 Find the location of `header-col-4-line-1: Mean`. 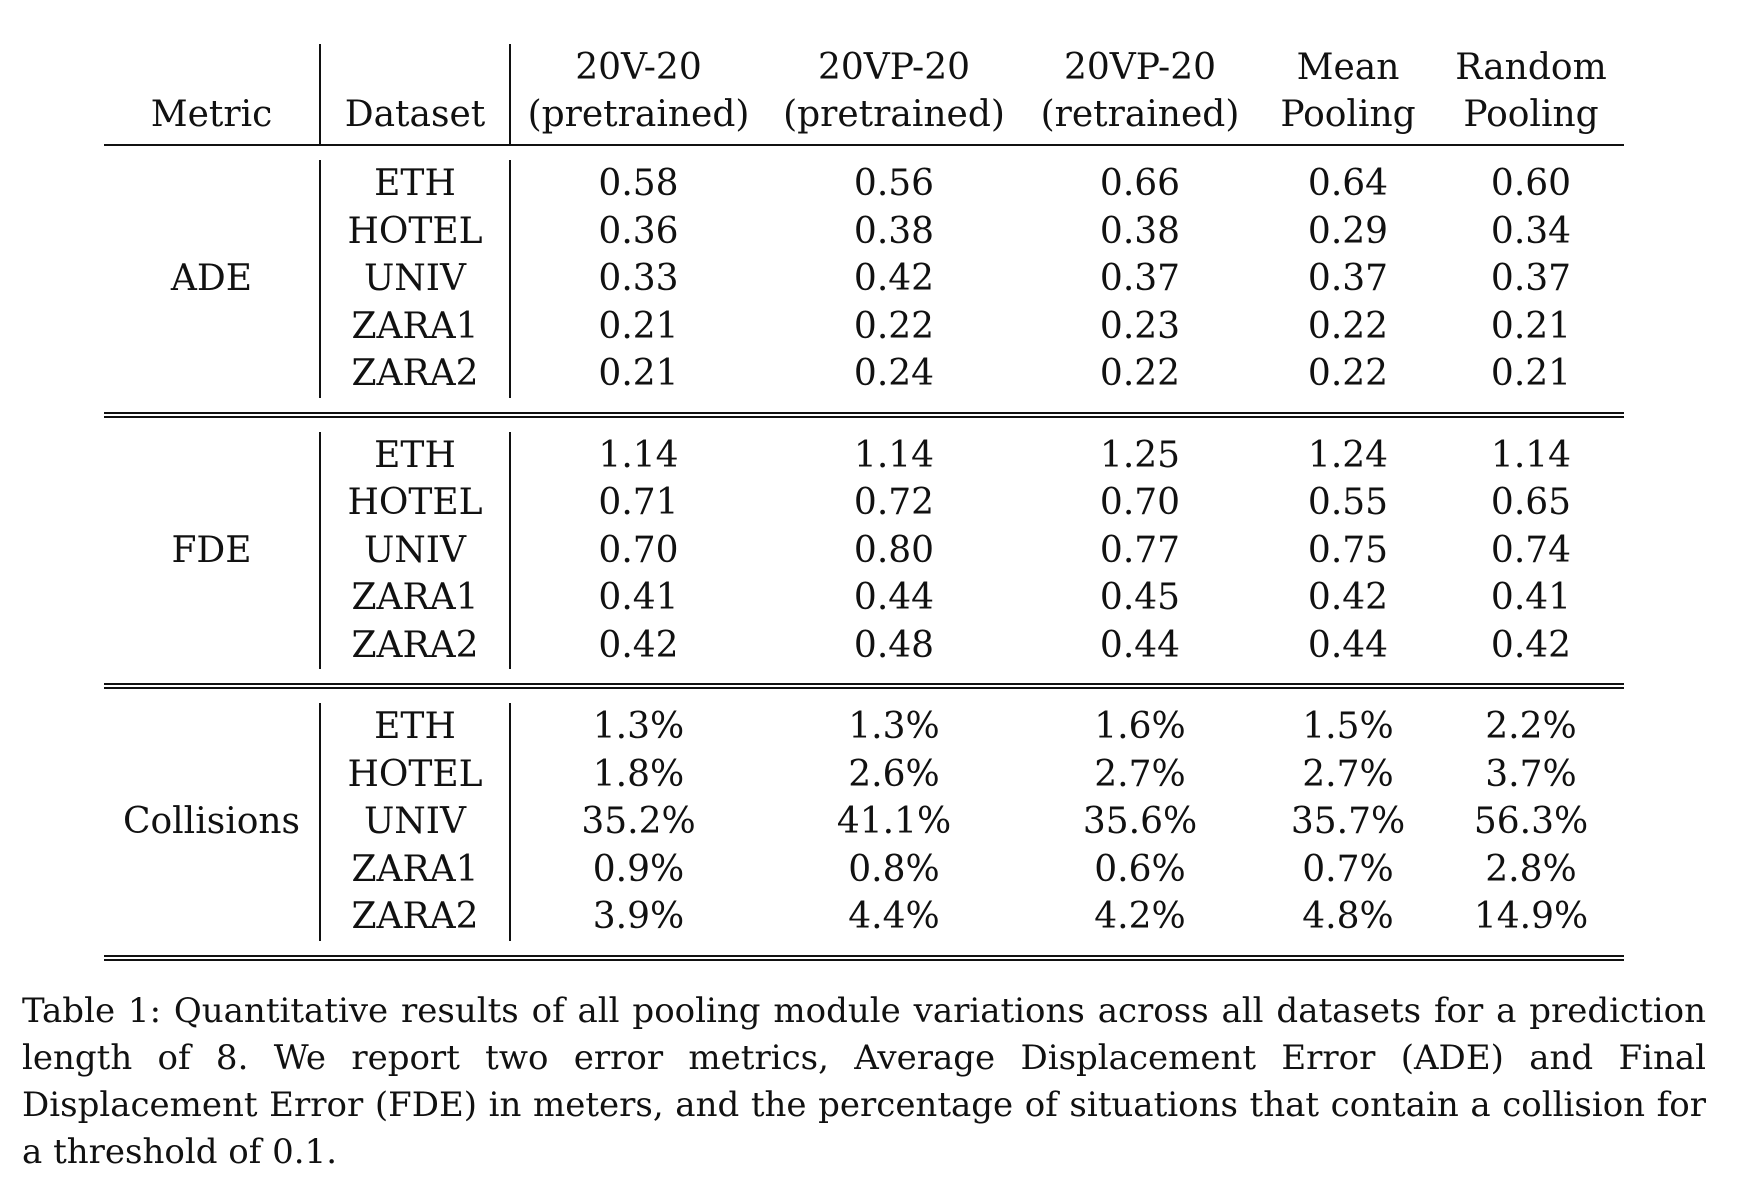

header-col-4-line-1: Mean is located at coordinates (1348, 67).